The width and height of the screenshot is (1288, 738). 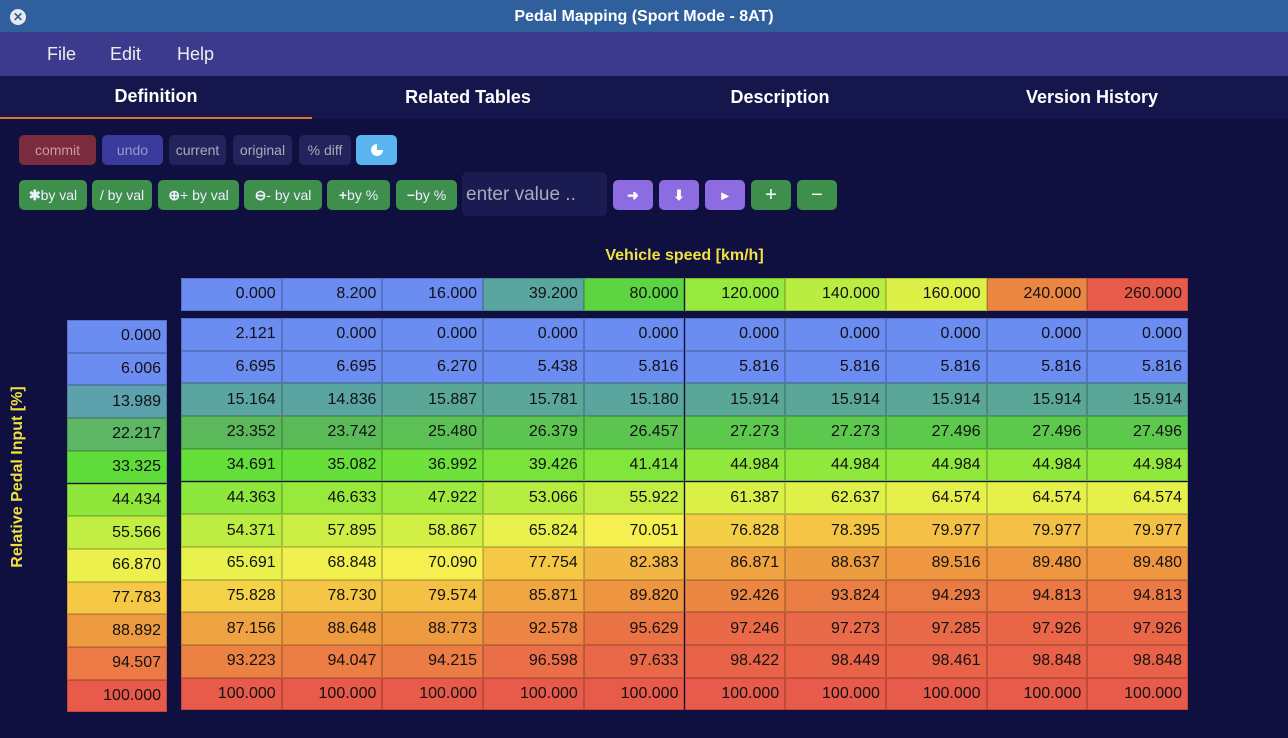 What do you see at coordinates (780, 97) in the screenshot?
I see `tab: Description` at bounding box center [780, 97].